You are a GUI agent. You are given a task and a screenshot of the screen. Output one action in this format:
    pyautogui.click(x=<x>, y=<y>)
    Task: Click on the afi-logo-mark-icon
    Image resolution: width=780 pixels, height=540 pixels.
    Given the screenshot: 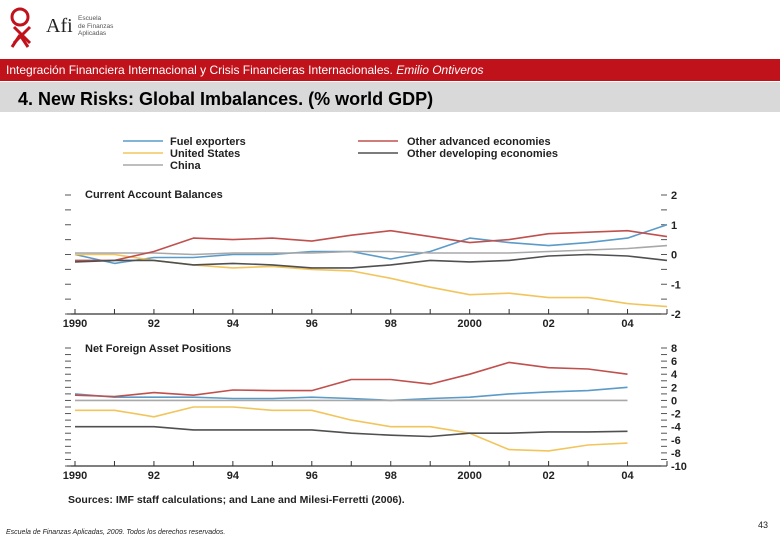 What is the action you would take?
    pyautogui.click(x=21, y=27)
    